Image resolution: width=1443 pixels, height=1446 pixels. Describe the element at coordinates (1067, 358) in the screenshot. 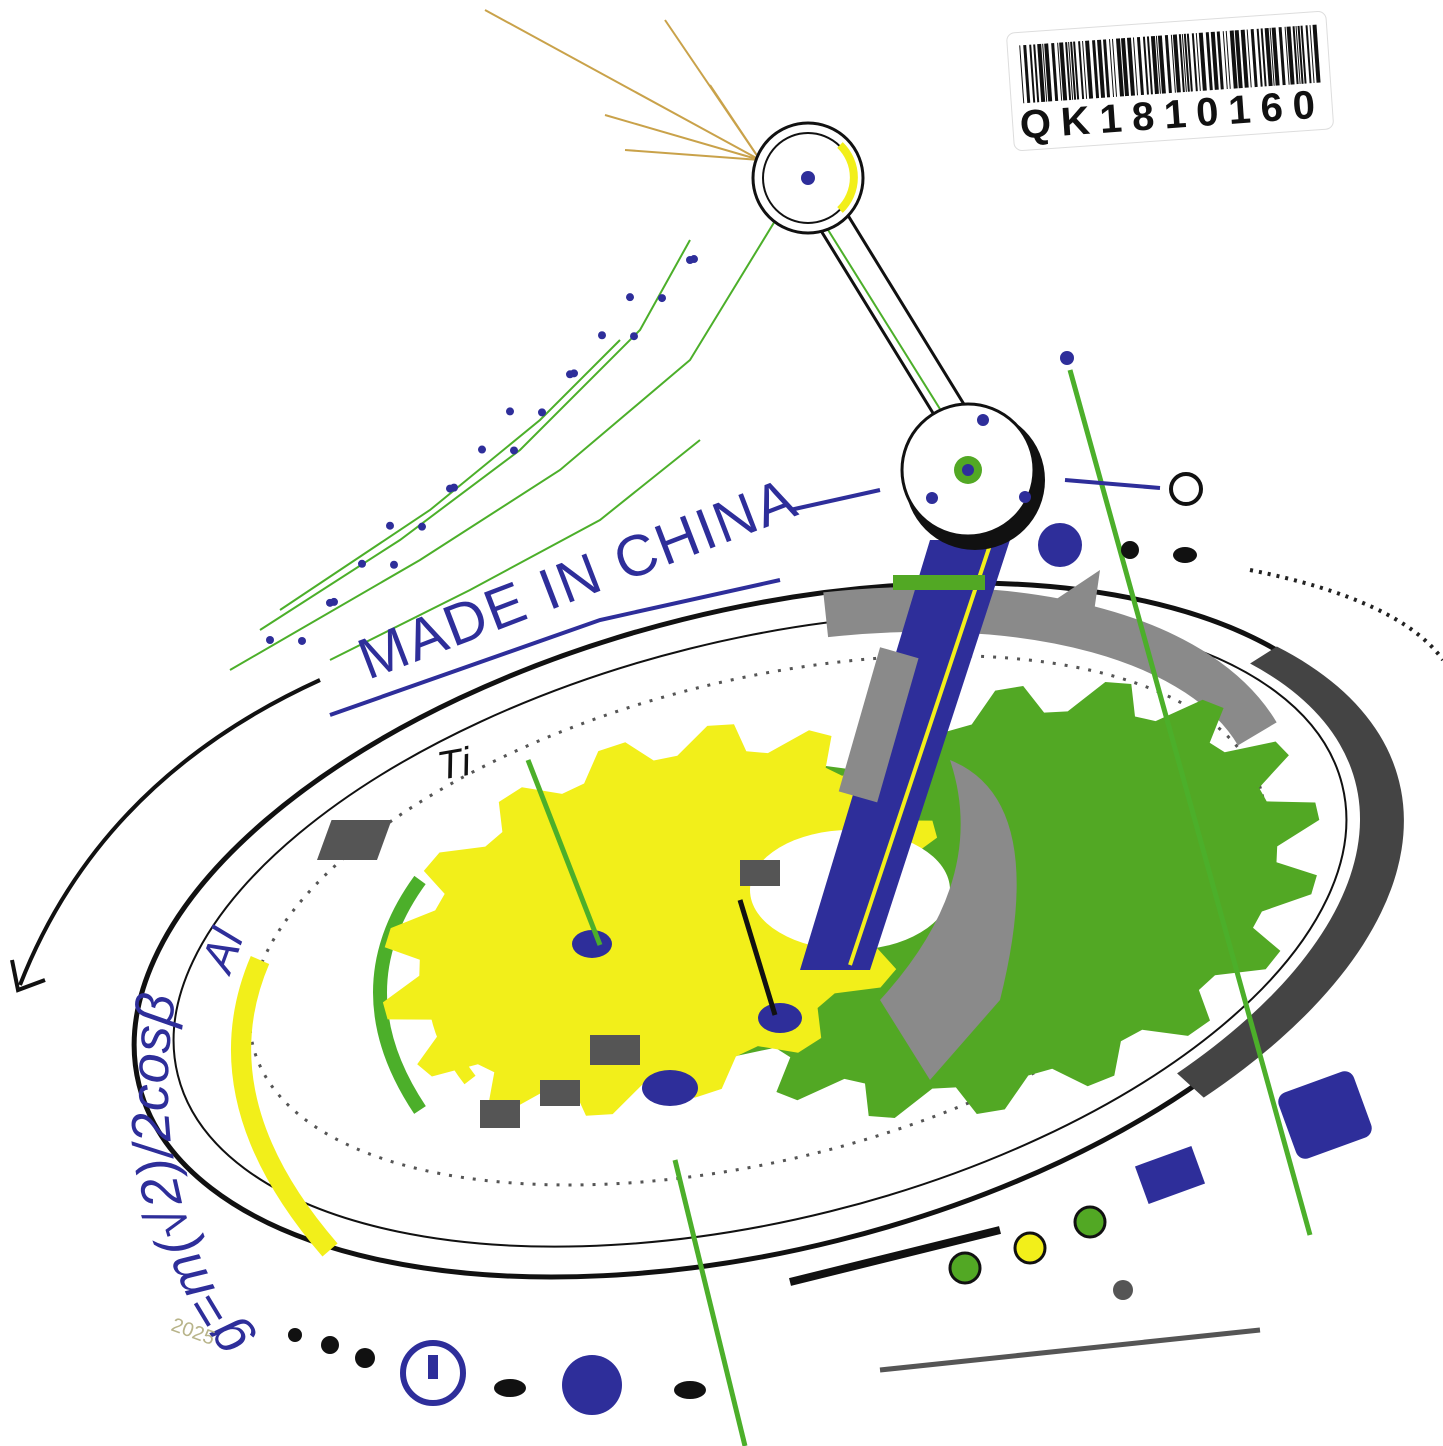

I see `rod-cap` at that location.